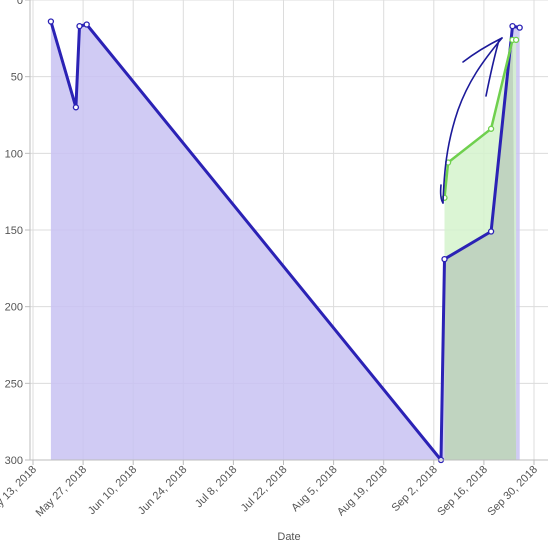  What do you see at coordinates (314, 489) in the screenshot?
I see `x-tick-label: Aug 5, 2018` at bounding box center [314, 489].